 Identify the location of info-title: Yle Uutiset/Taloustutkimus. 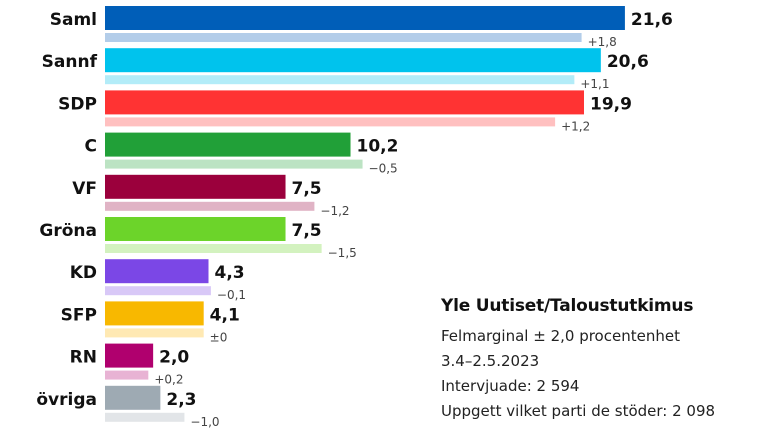
(567, 306).